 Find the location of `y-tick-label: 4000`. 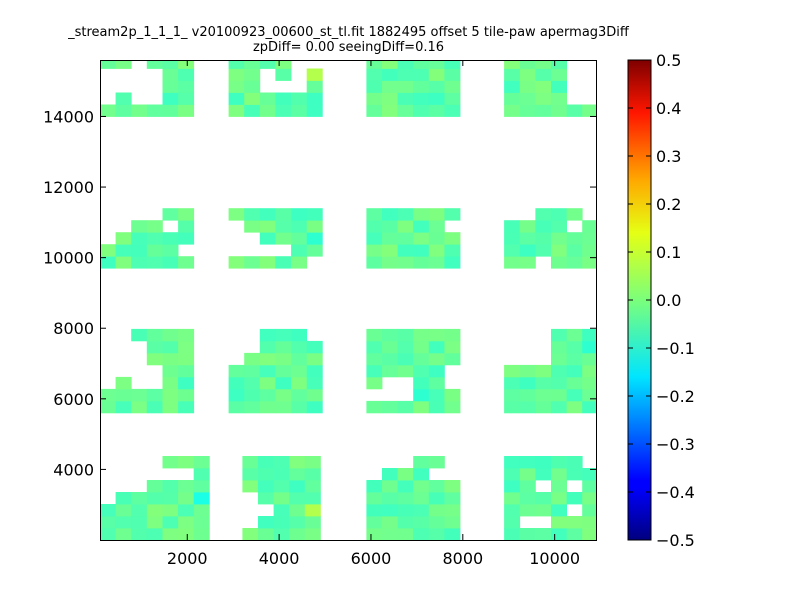

y-tick-label: 4000 is located at coordinates (73, 469).